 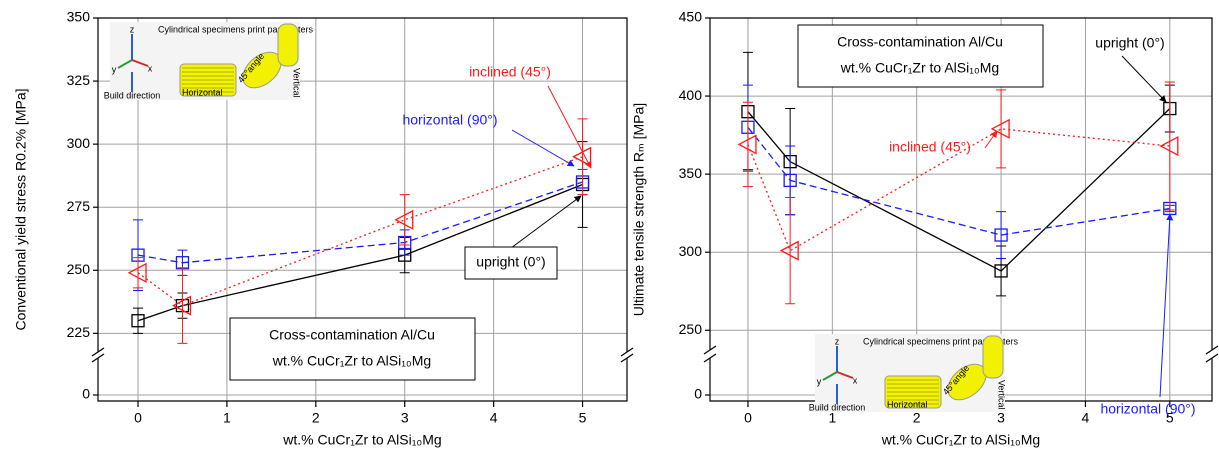 I want to click on y-tick-label: 450, so click(x=691, y=17).